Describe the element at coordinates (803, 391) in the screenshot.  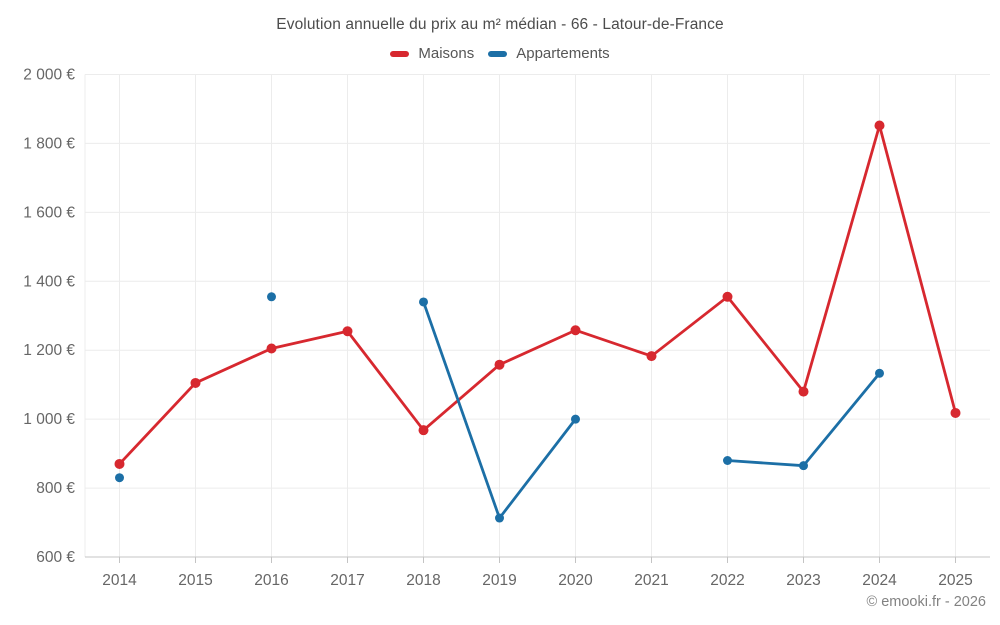
I see `data-point-maisons-2023` at that location.